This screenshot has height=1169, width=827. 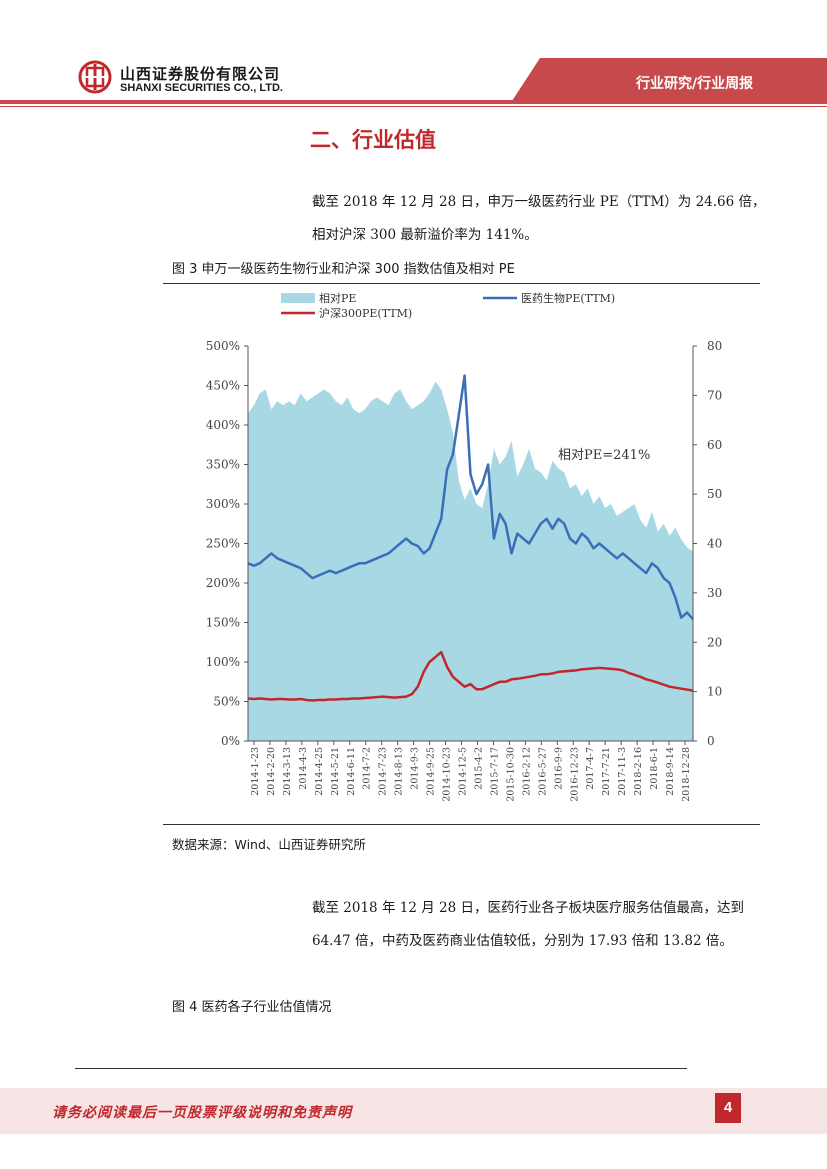 What do you see at coordinates (695, 84) in the screenshot?
I see `report-type: 行业研究/行业周报` at bounding box center [695, 84].